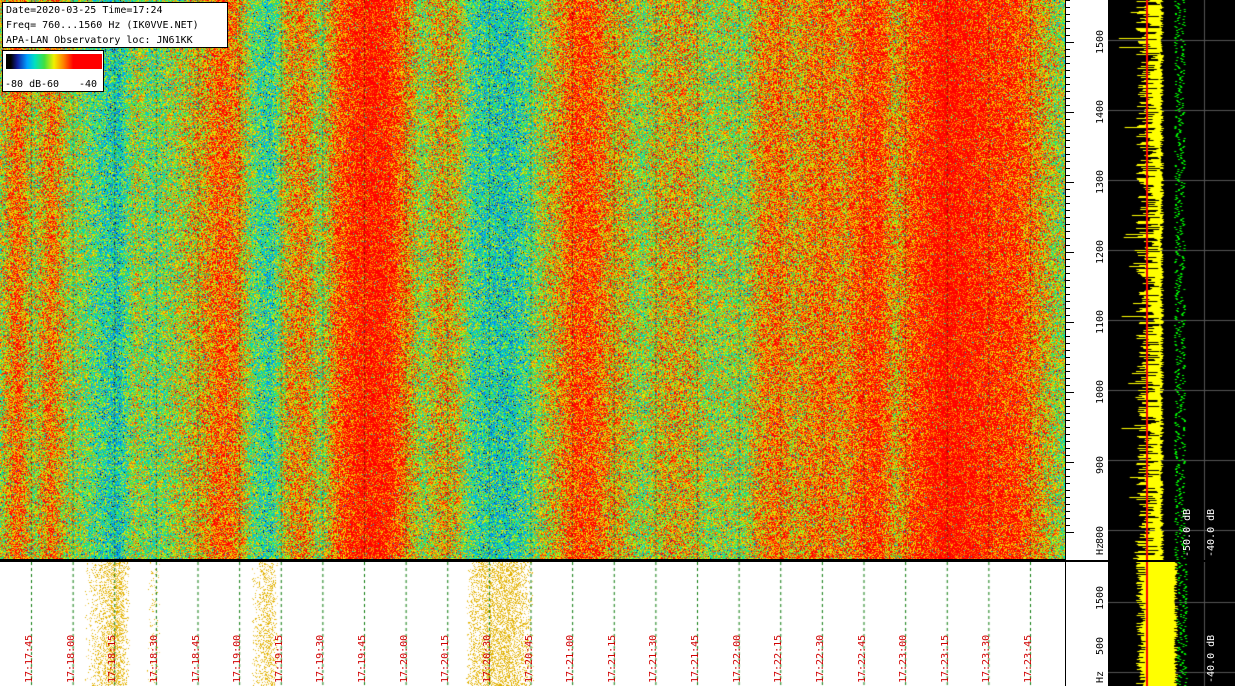 The image size is (1235, 686). Describe the element at coordinates (1100, 391) in the screenshot. I see `frequency-tick-label: 1000` at that location.